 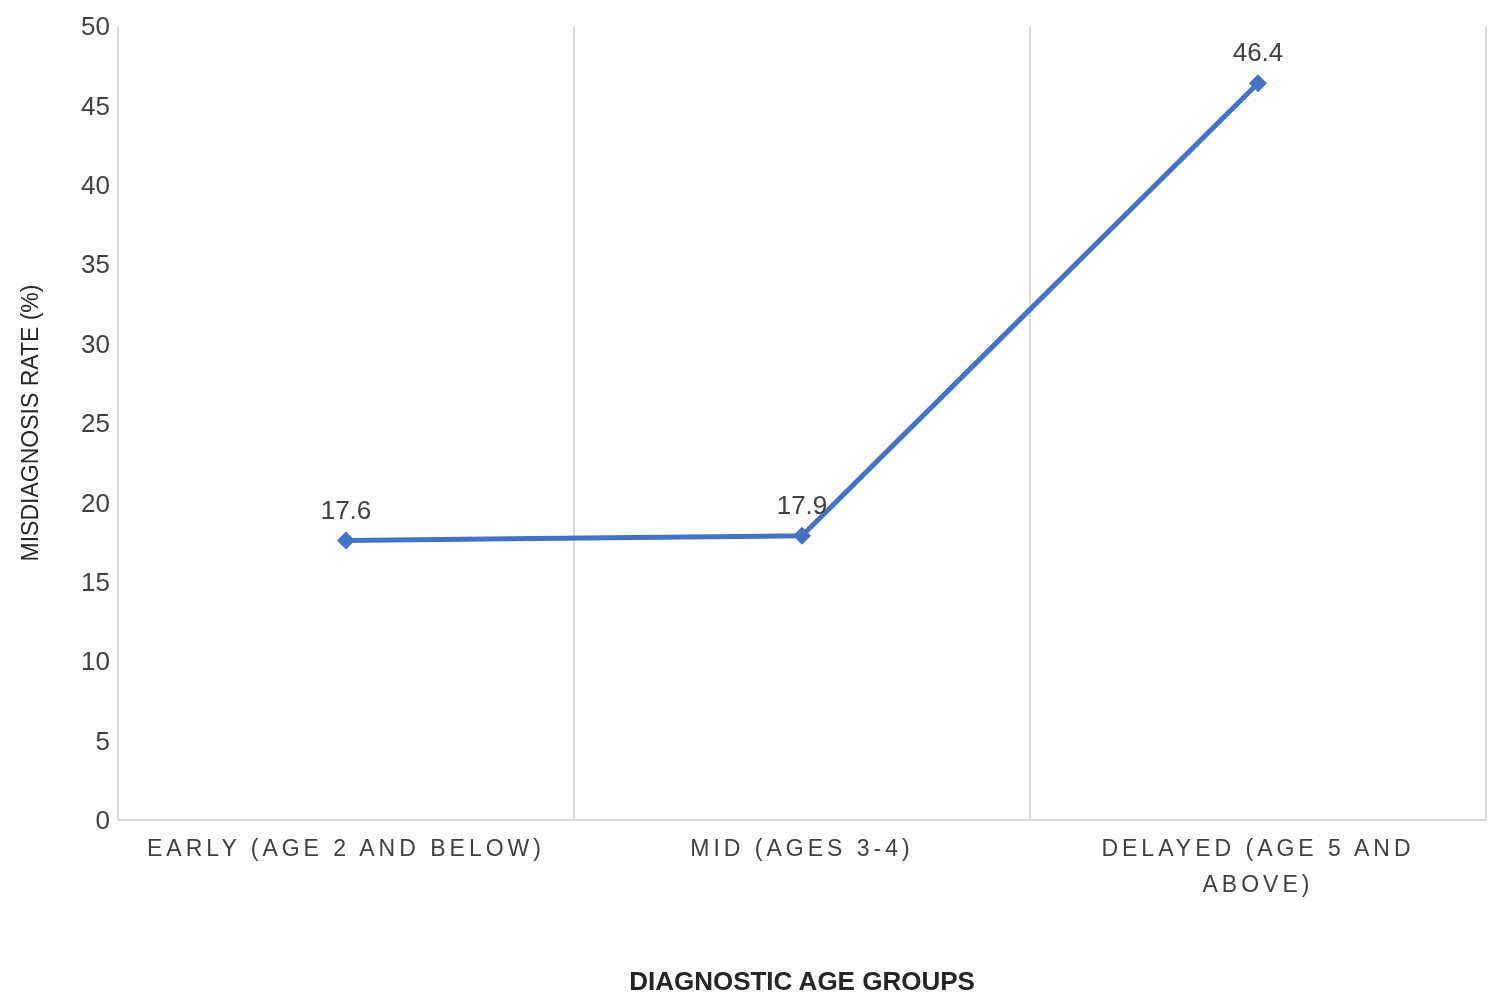 What do you see at coordinates (802, 981) in the screenshot?
I see `x-axis-title: DIAGNOSTIC AGE GROUPS` at bounding box center [802, 981].